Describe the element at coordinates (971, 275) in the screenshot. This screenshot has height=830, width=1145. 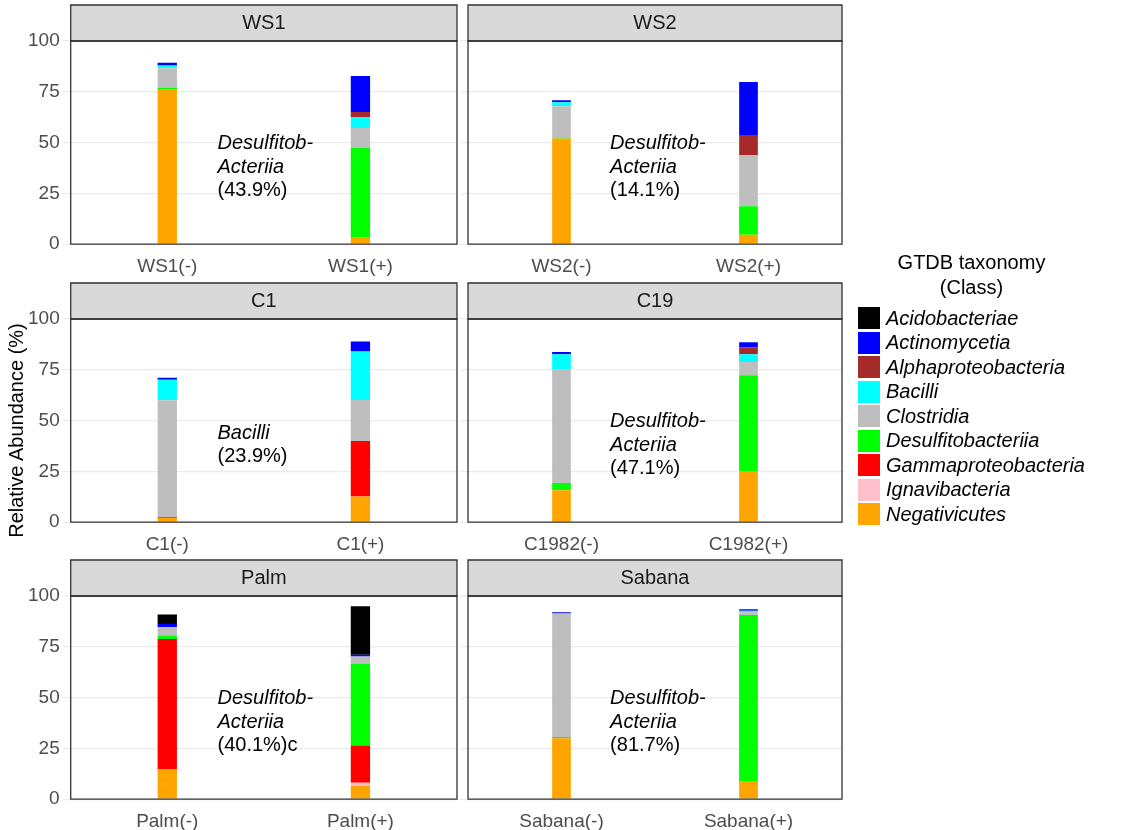
I see `legend-title: GTDB taxonomy (Class)` at that location.